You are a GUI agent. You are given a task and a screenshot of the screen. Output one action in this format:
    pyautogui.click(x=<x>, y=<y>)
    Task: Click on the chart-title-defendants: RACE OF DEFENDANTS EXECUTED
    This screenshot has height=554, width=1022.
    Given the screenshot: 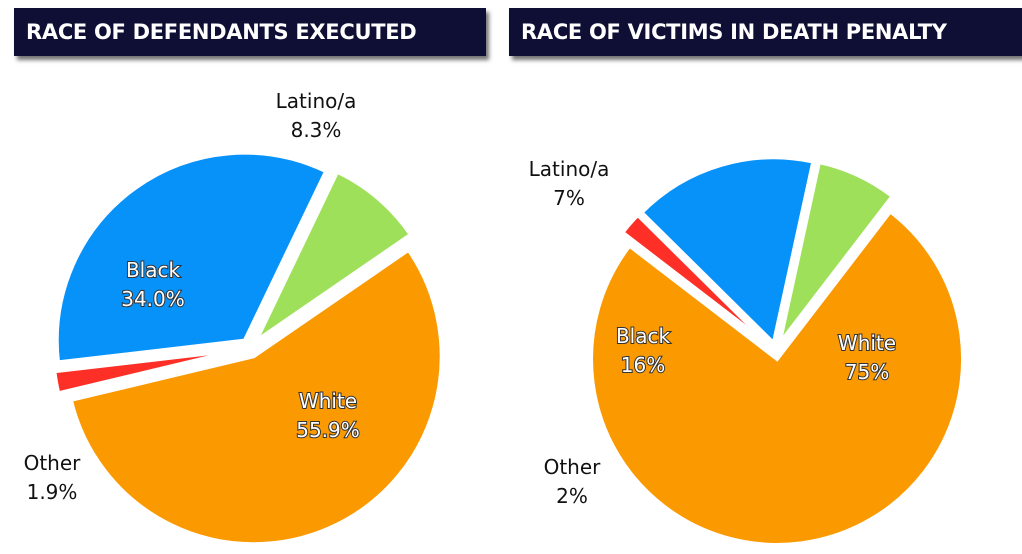 What is the action you would take?
    pyautogui.click(x=250, y=32)
    